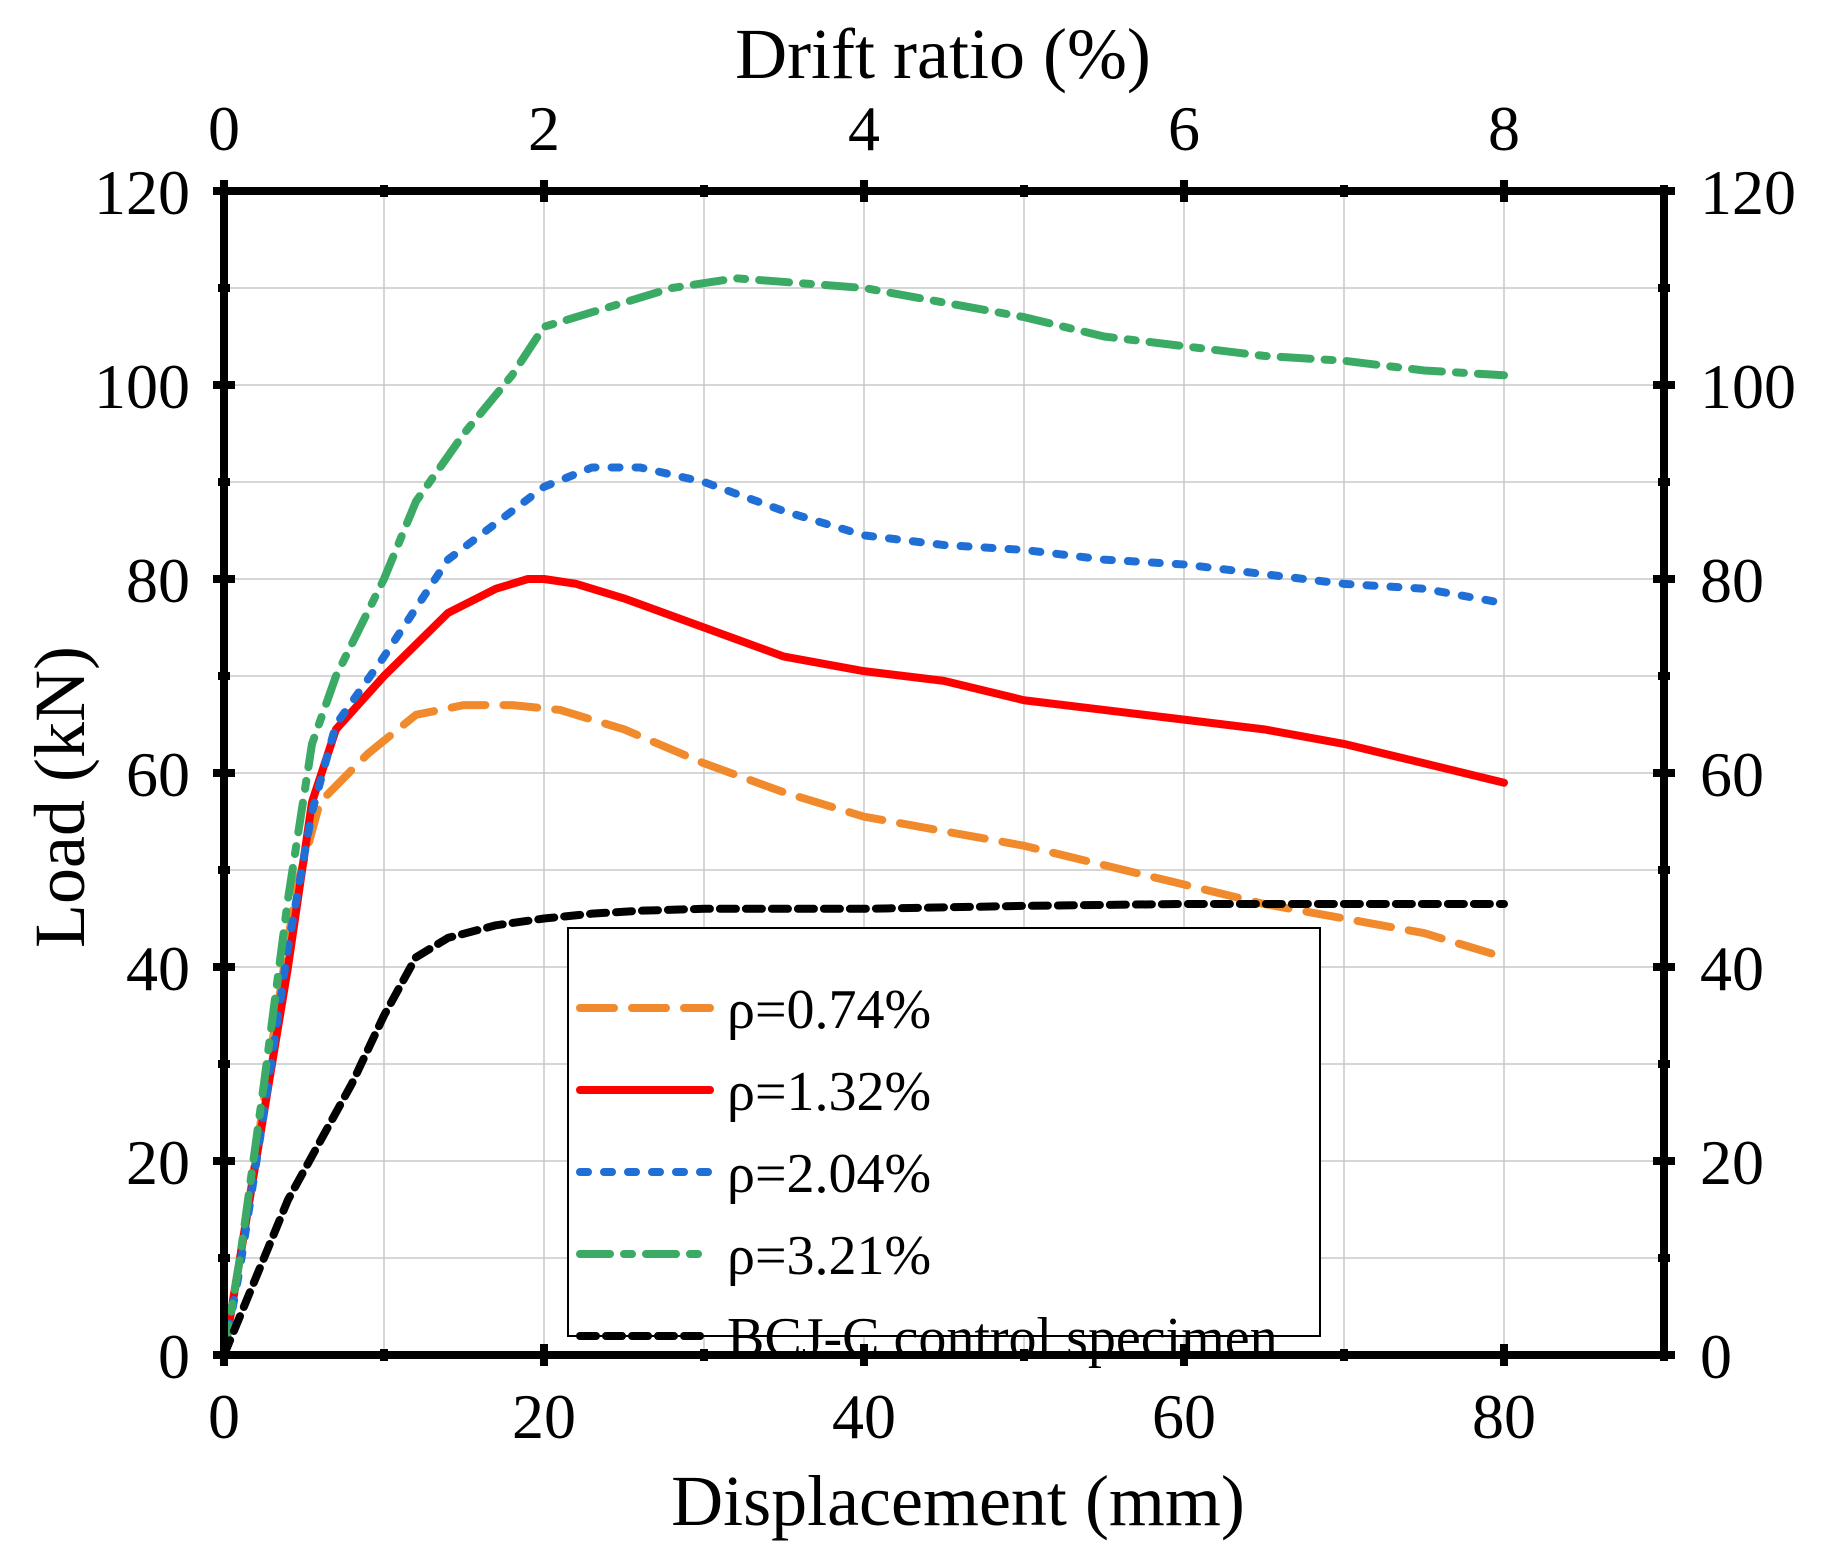 The height and width of the screenshot is (1550, 1833). What do you see at coordinates (1748, 192) in the screenshot?
I see `y-tick-label-right: 120` at bounding box center [1748, 192].